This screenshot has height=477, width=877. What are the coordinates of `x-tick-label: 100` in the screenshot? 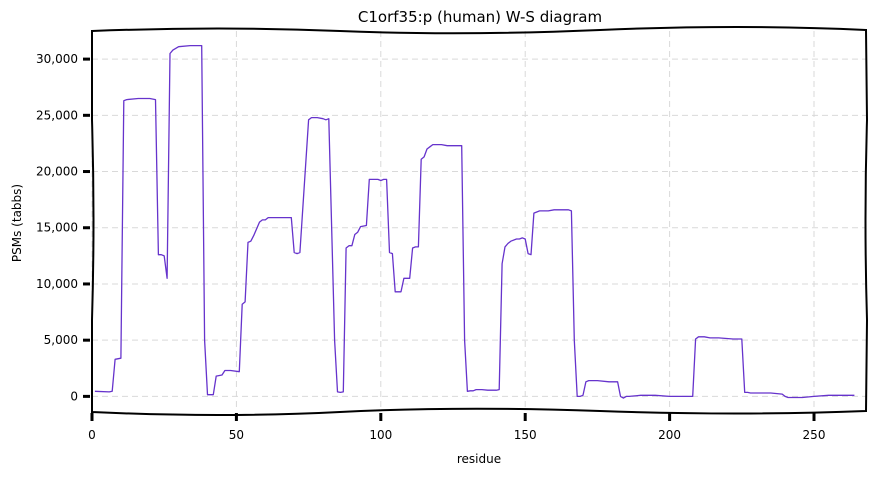 It's located at (380, 435).